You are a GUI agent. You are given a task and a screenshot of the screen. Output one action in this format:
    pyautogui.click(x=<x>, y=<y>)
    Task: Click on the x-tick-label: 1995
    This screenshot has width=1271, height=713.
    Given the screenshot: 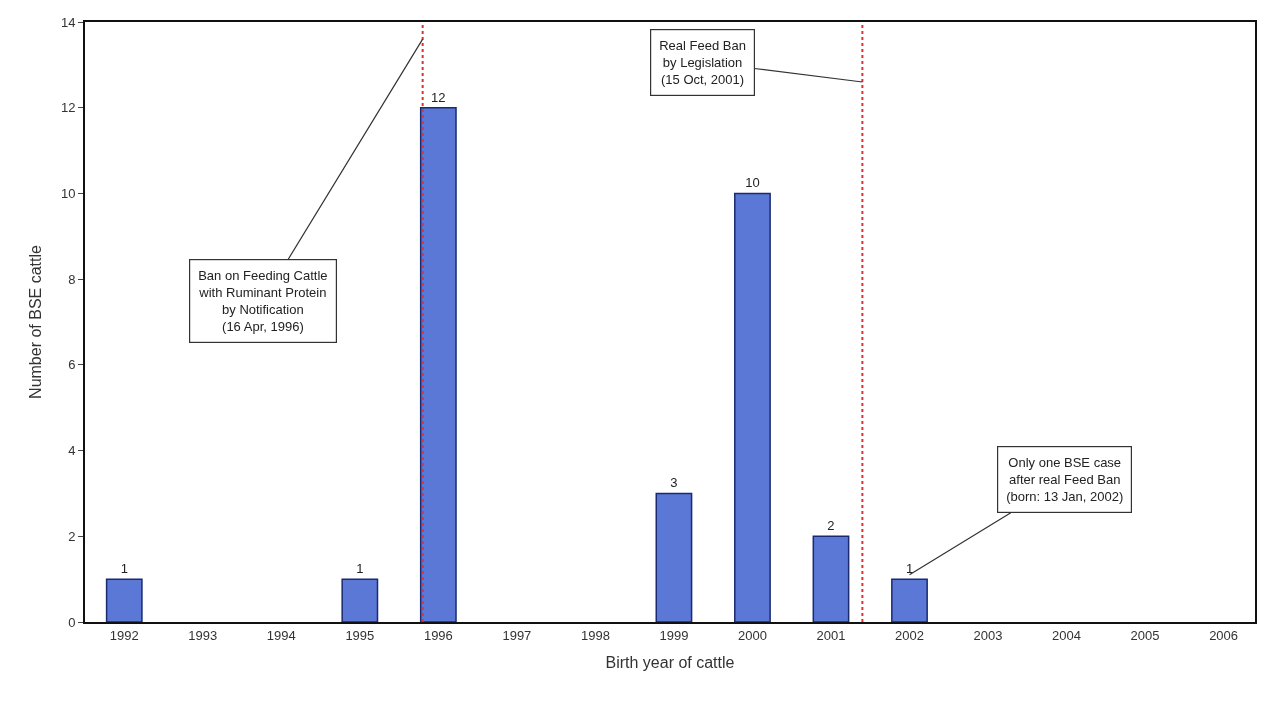 What is the action you would take?
    pyautogui.click(x=360, y=635)
    